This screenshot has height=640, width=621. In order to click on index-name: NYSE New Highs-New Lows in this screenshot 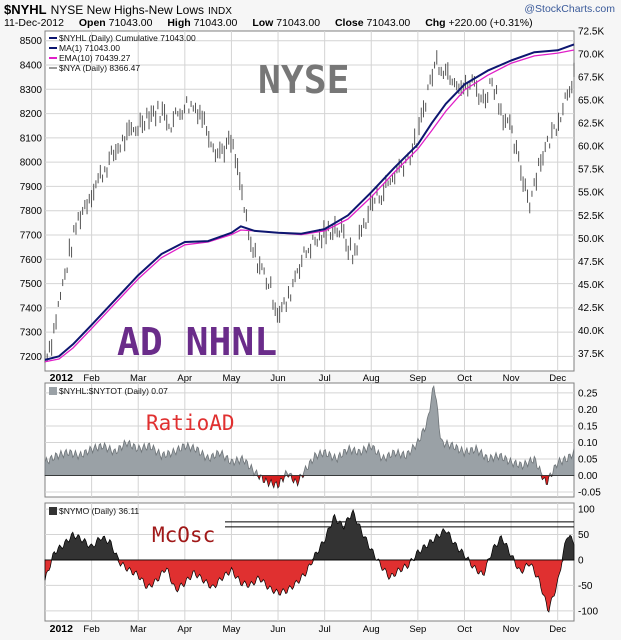, I will do `click(127, 10)`.